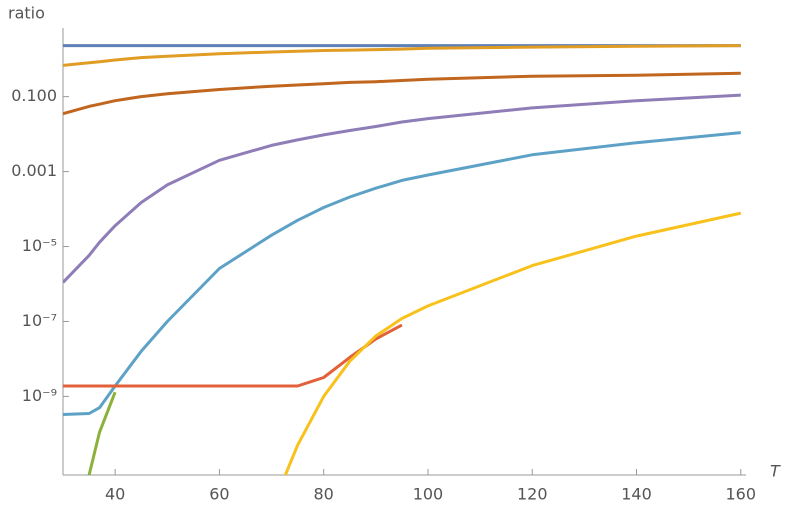 The image size is (789, 517). I want to click on x-tick-label: 100, so click(428, 494).